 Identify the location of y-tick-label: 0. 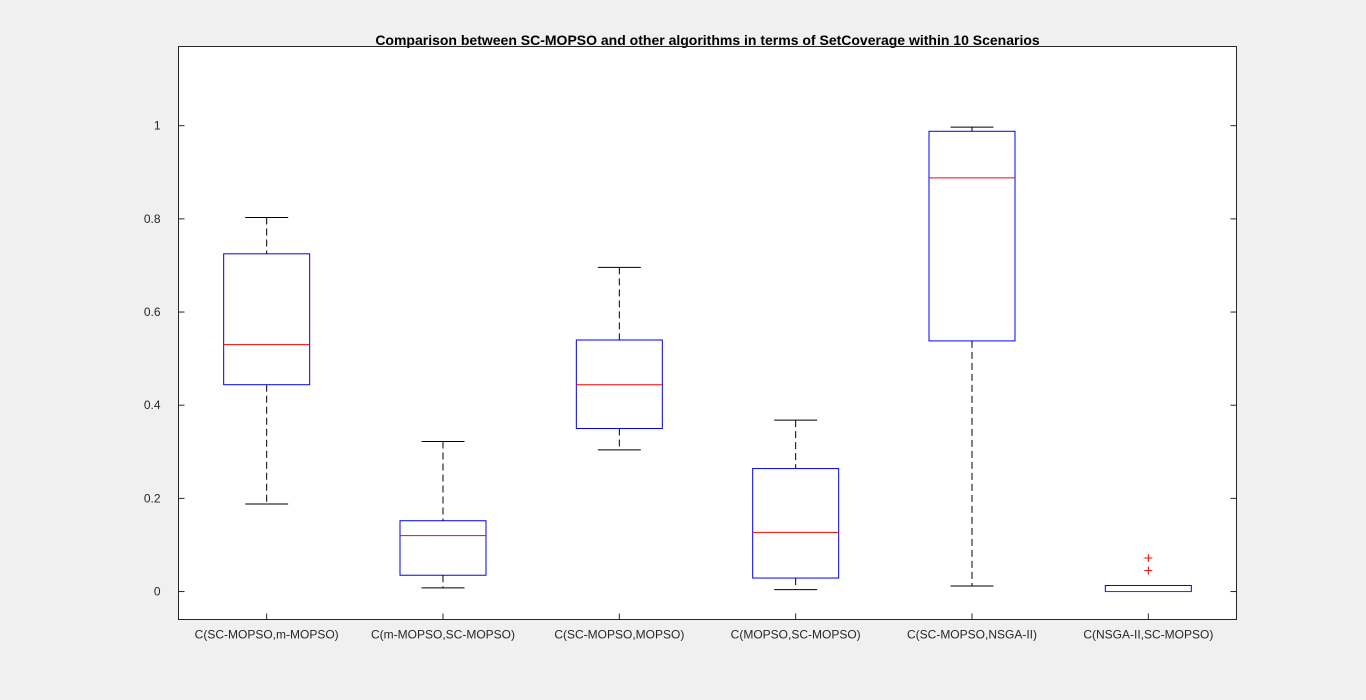
(157, 592).